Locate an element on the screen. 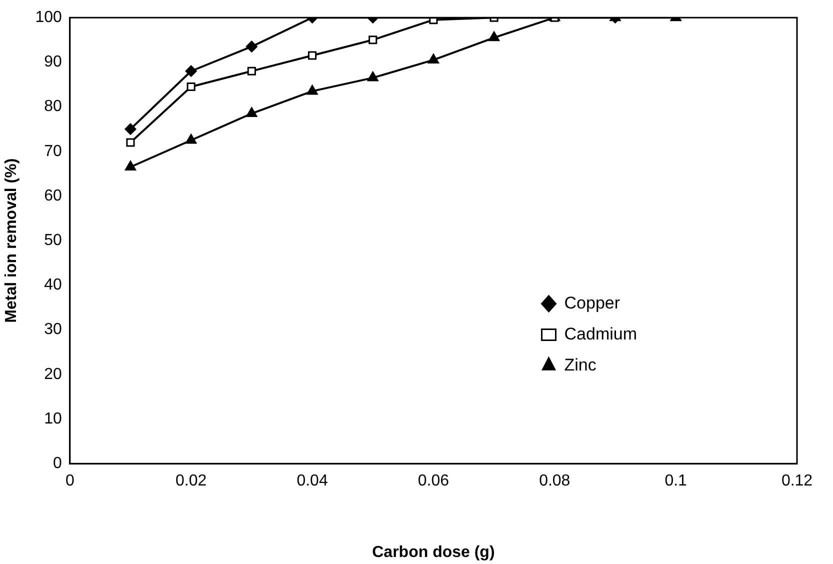 The height and width of the screenshot is (564, 833). x-tick-label: 0 is located at coordinates (69, 481).